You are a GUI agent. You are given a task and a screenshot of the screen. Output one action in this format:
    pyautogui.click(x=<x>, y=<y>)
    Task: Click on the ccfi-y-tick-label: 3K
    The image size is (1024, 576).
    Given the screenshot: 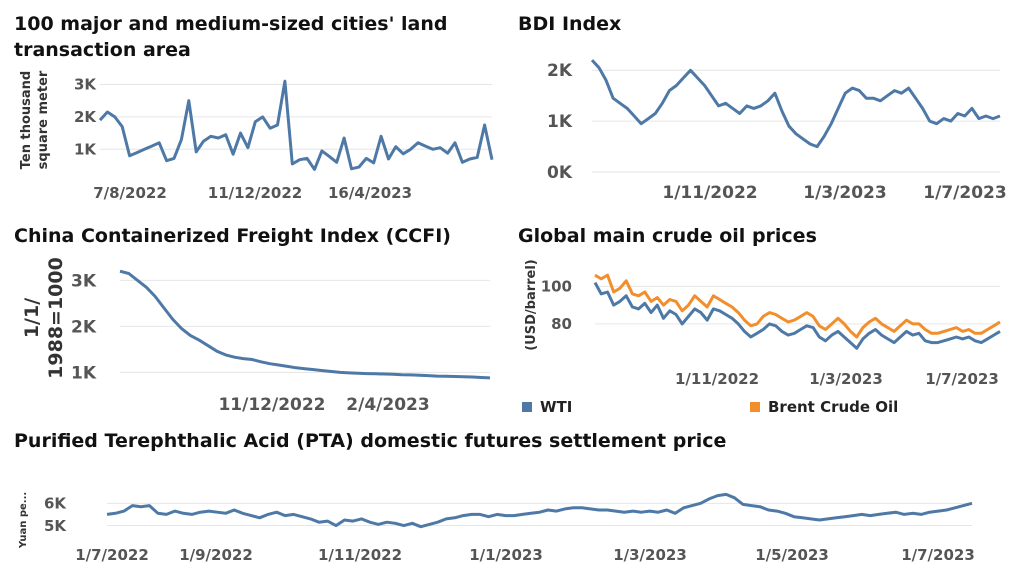 What is the action you would take?
    pyautogui.click(x=84, y=281)
    